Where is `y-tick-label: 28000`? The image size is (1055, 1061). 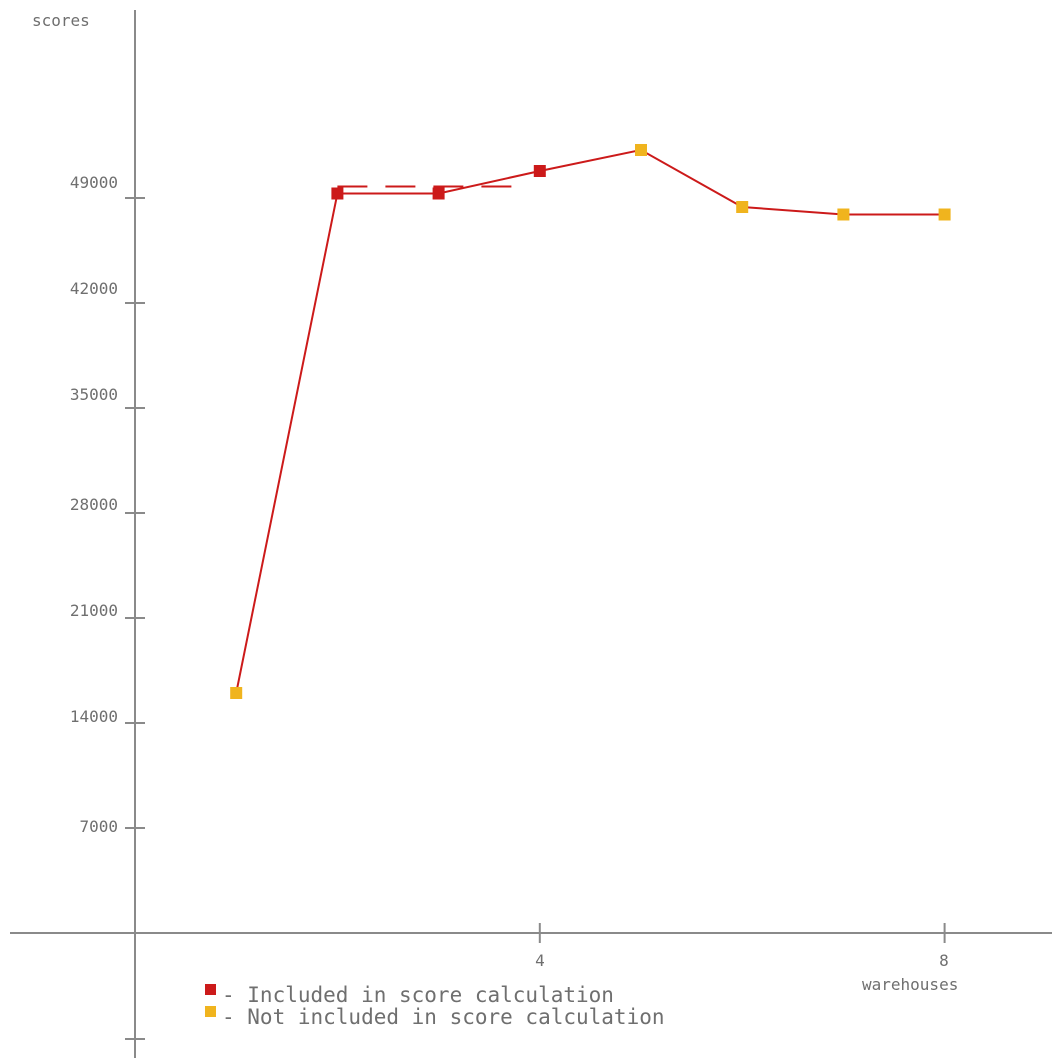 y-tick-label: 28000 is located at coordinates (94, 504).